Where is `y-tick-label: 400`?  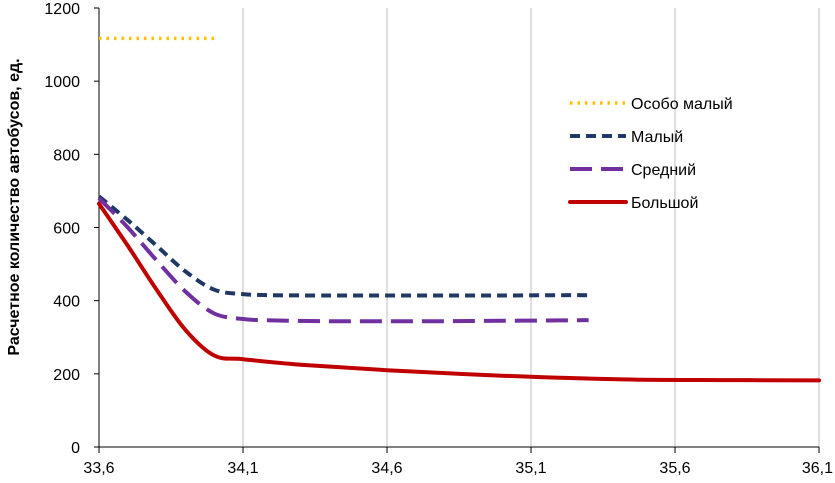
y-tick-label: 400 is located at coordinates (66, 302).